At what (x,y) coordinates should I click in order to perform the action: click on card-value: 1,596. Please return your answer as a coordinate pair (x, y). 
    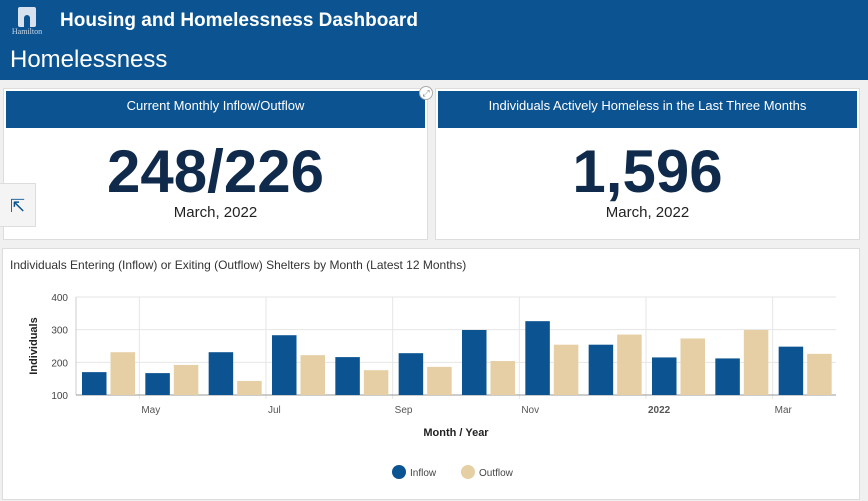
    Looking at the image, I should click on (647, 171).